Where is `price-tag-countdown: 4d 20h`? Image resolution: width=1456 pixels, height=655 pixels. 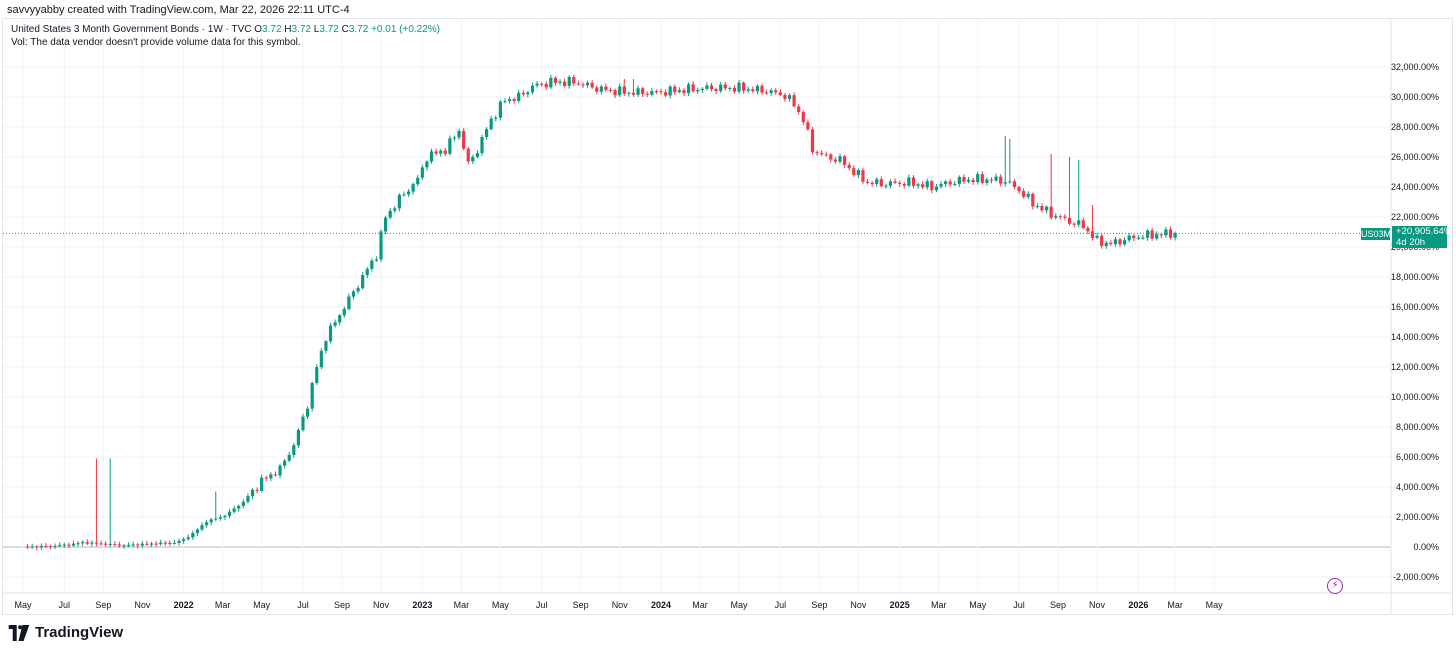
price-tag-countdown: 4d 20h is located at coordinates (1411, 242).